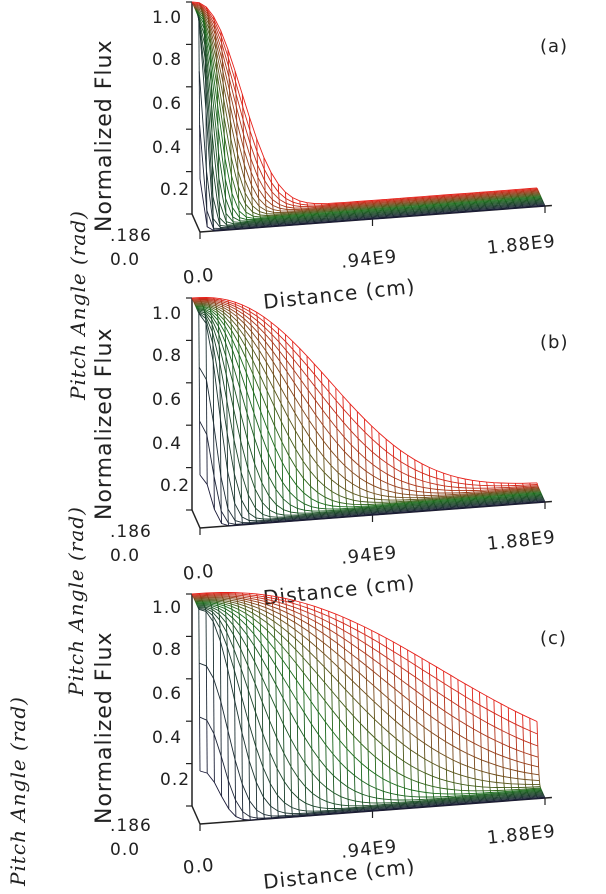 Image resolution: width=606 pixels, height=894 pixels. Describe the element at coordinates (553, 638) in the screenshot. I see `panel-label: (c)` at that location.